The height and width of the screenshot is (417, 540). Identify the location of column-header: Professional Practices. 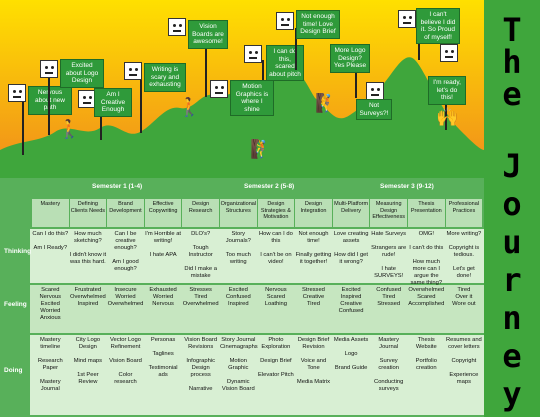
(464, 213).